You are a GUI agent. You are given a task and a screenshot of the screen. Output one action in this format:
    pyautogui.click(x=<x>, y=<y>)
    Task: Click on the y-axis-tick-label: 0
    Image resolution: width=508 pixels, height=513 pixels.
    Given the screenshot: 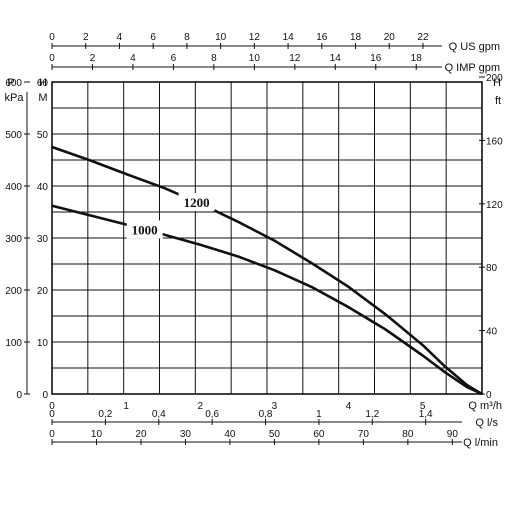 What is the action you would take?
    pyautogui.click(x=45, y=395)
    